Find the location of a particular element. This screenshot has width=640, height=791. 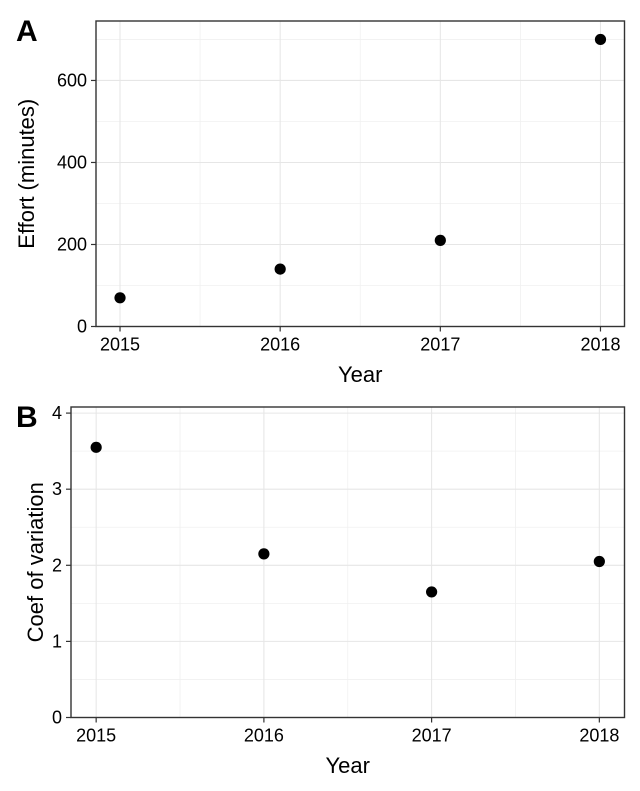

y-axis-tick-label: 1 is located at coordinates (57, 641).